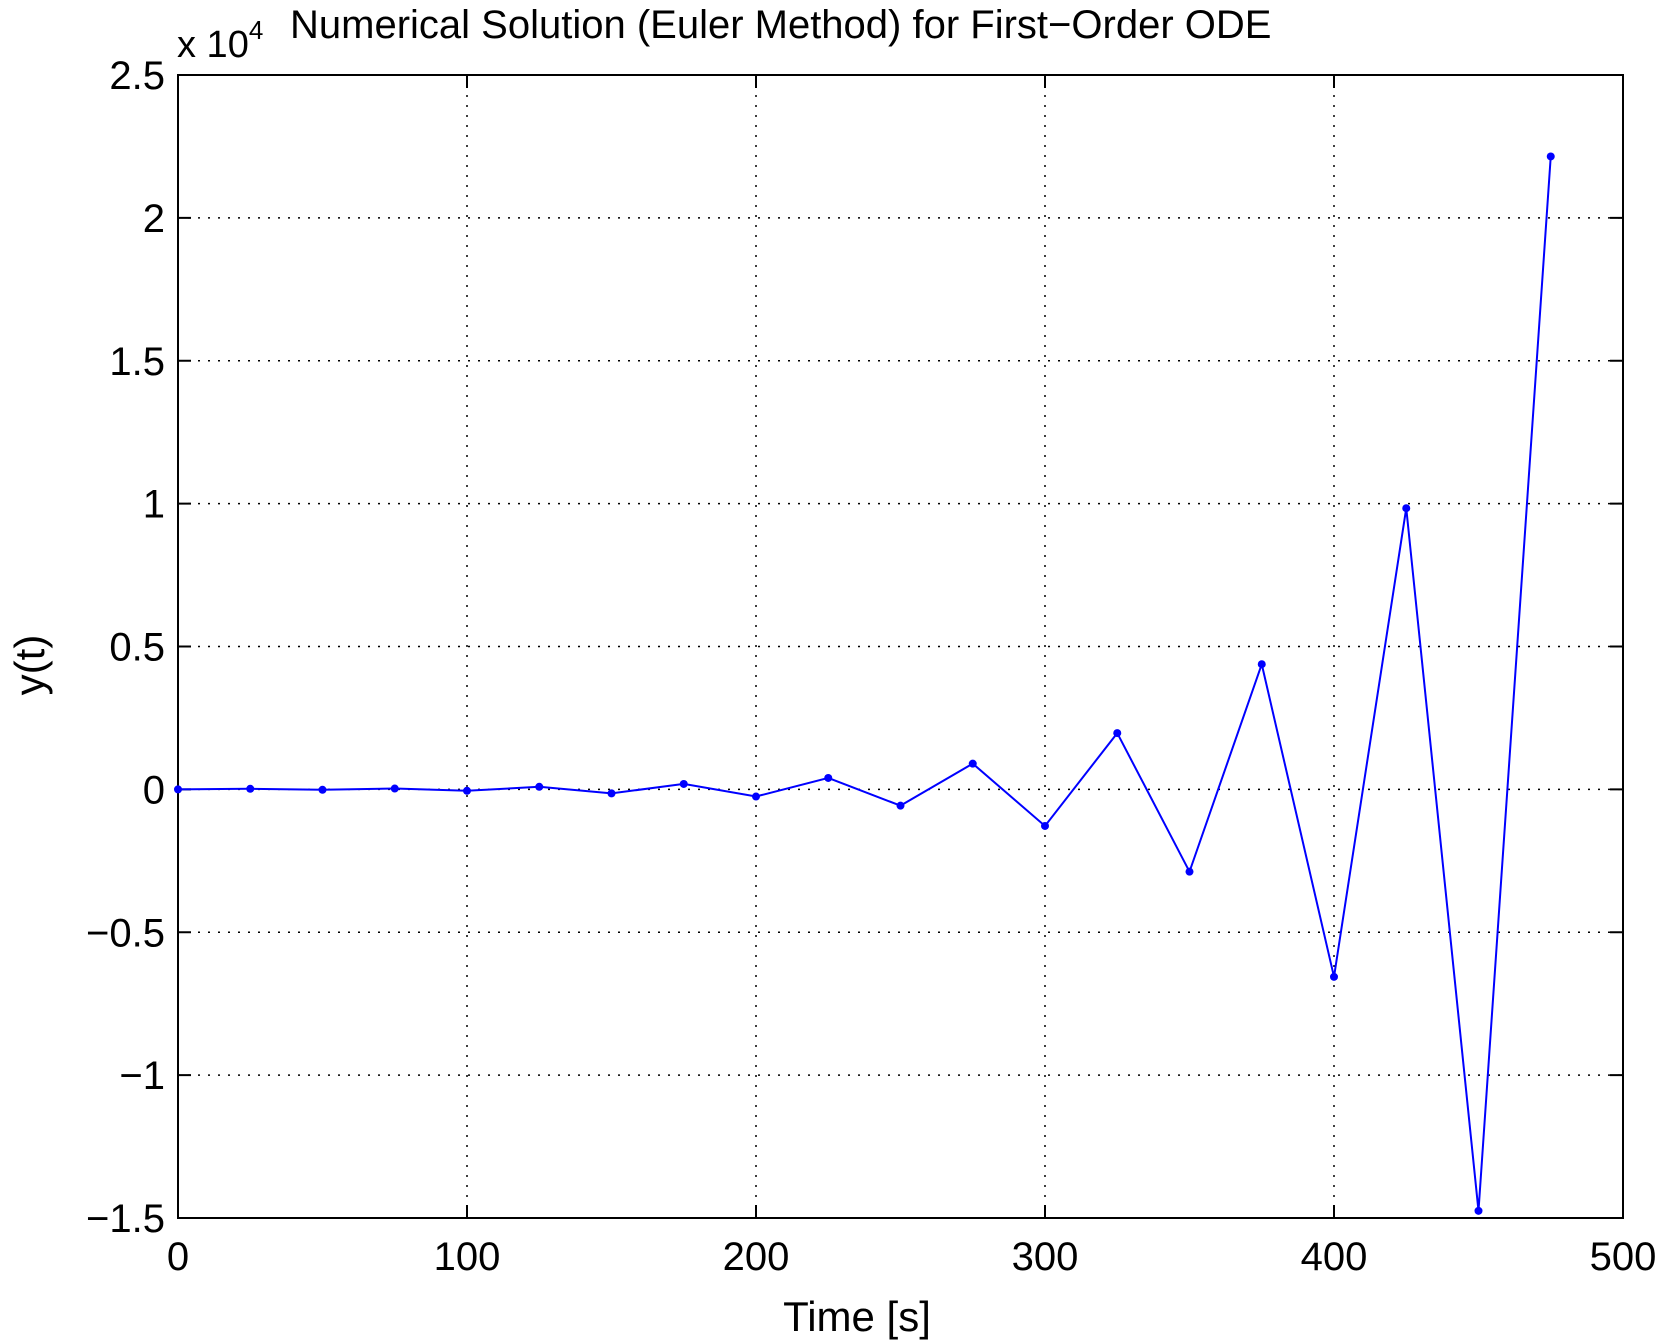 This screenshot has height=1343, width=1664. What do you see at coordinates (154, 505) in the screenshot?
I see `y-tick-label: 1` at bounding box center [154, 505].